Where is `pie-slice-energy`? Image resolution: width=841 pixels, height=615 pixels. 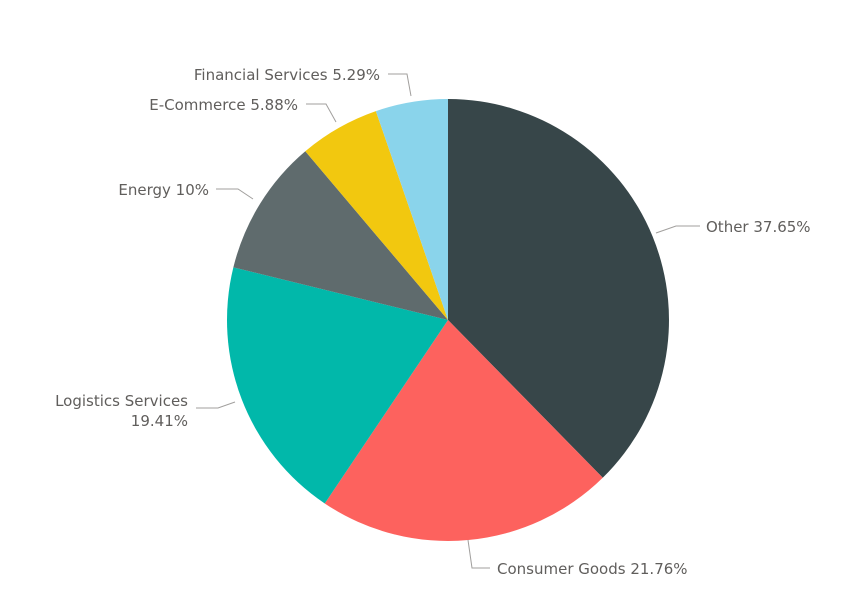 pie-slice-energy is located at coordinates (340, 235).